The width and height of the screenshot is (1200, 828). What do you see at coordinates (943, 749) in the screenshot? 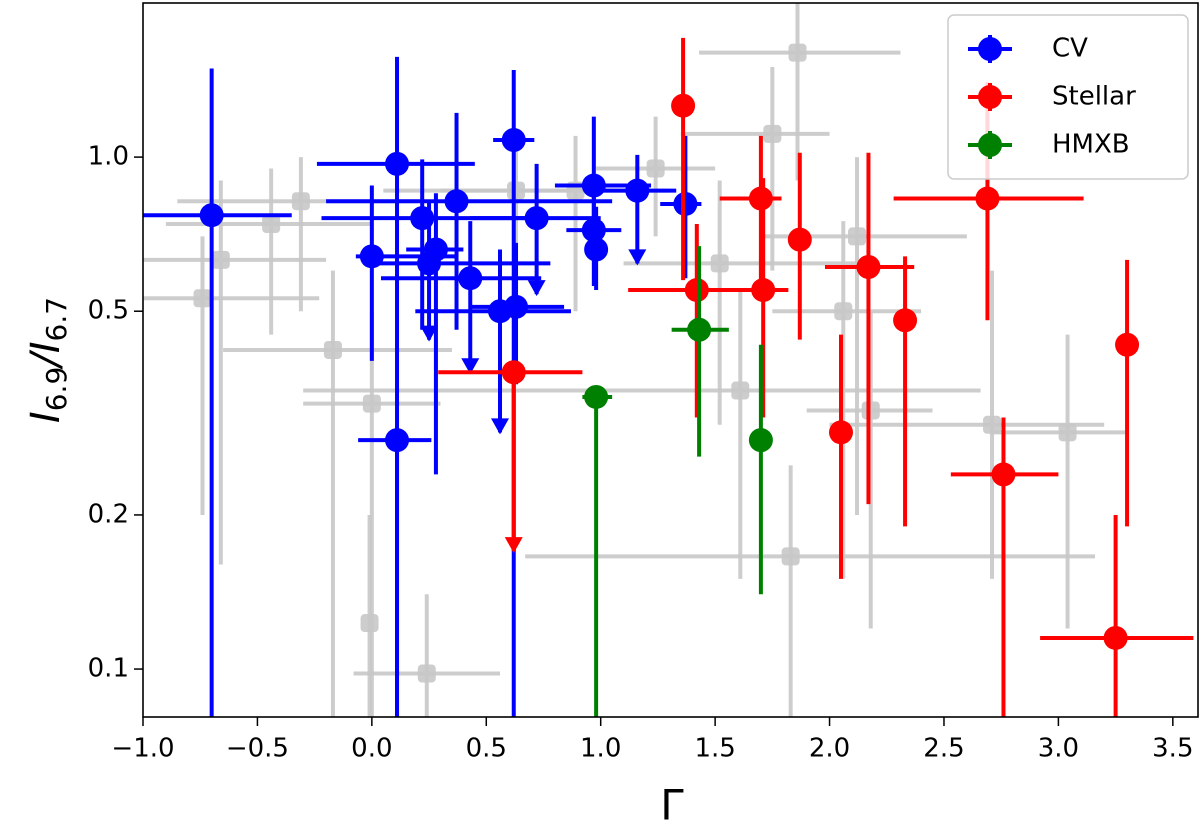
I see `x-tick-label: 2.5` at bounding box center [943, 749].